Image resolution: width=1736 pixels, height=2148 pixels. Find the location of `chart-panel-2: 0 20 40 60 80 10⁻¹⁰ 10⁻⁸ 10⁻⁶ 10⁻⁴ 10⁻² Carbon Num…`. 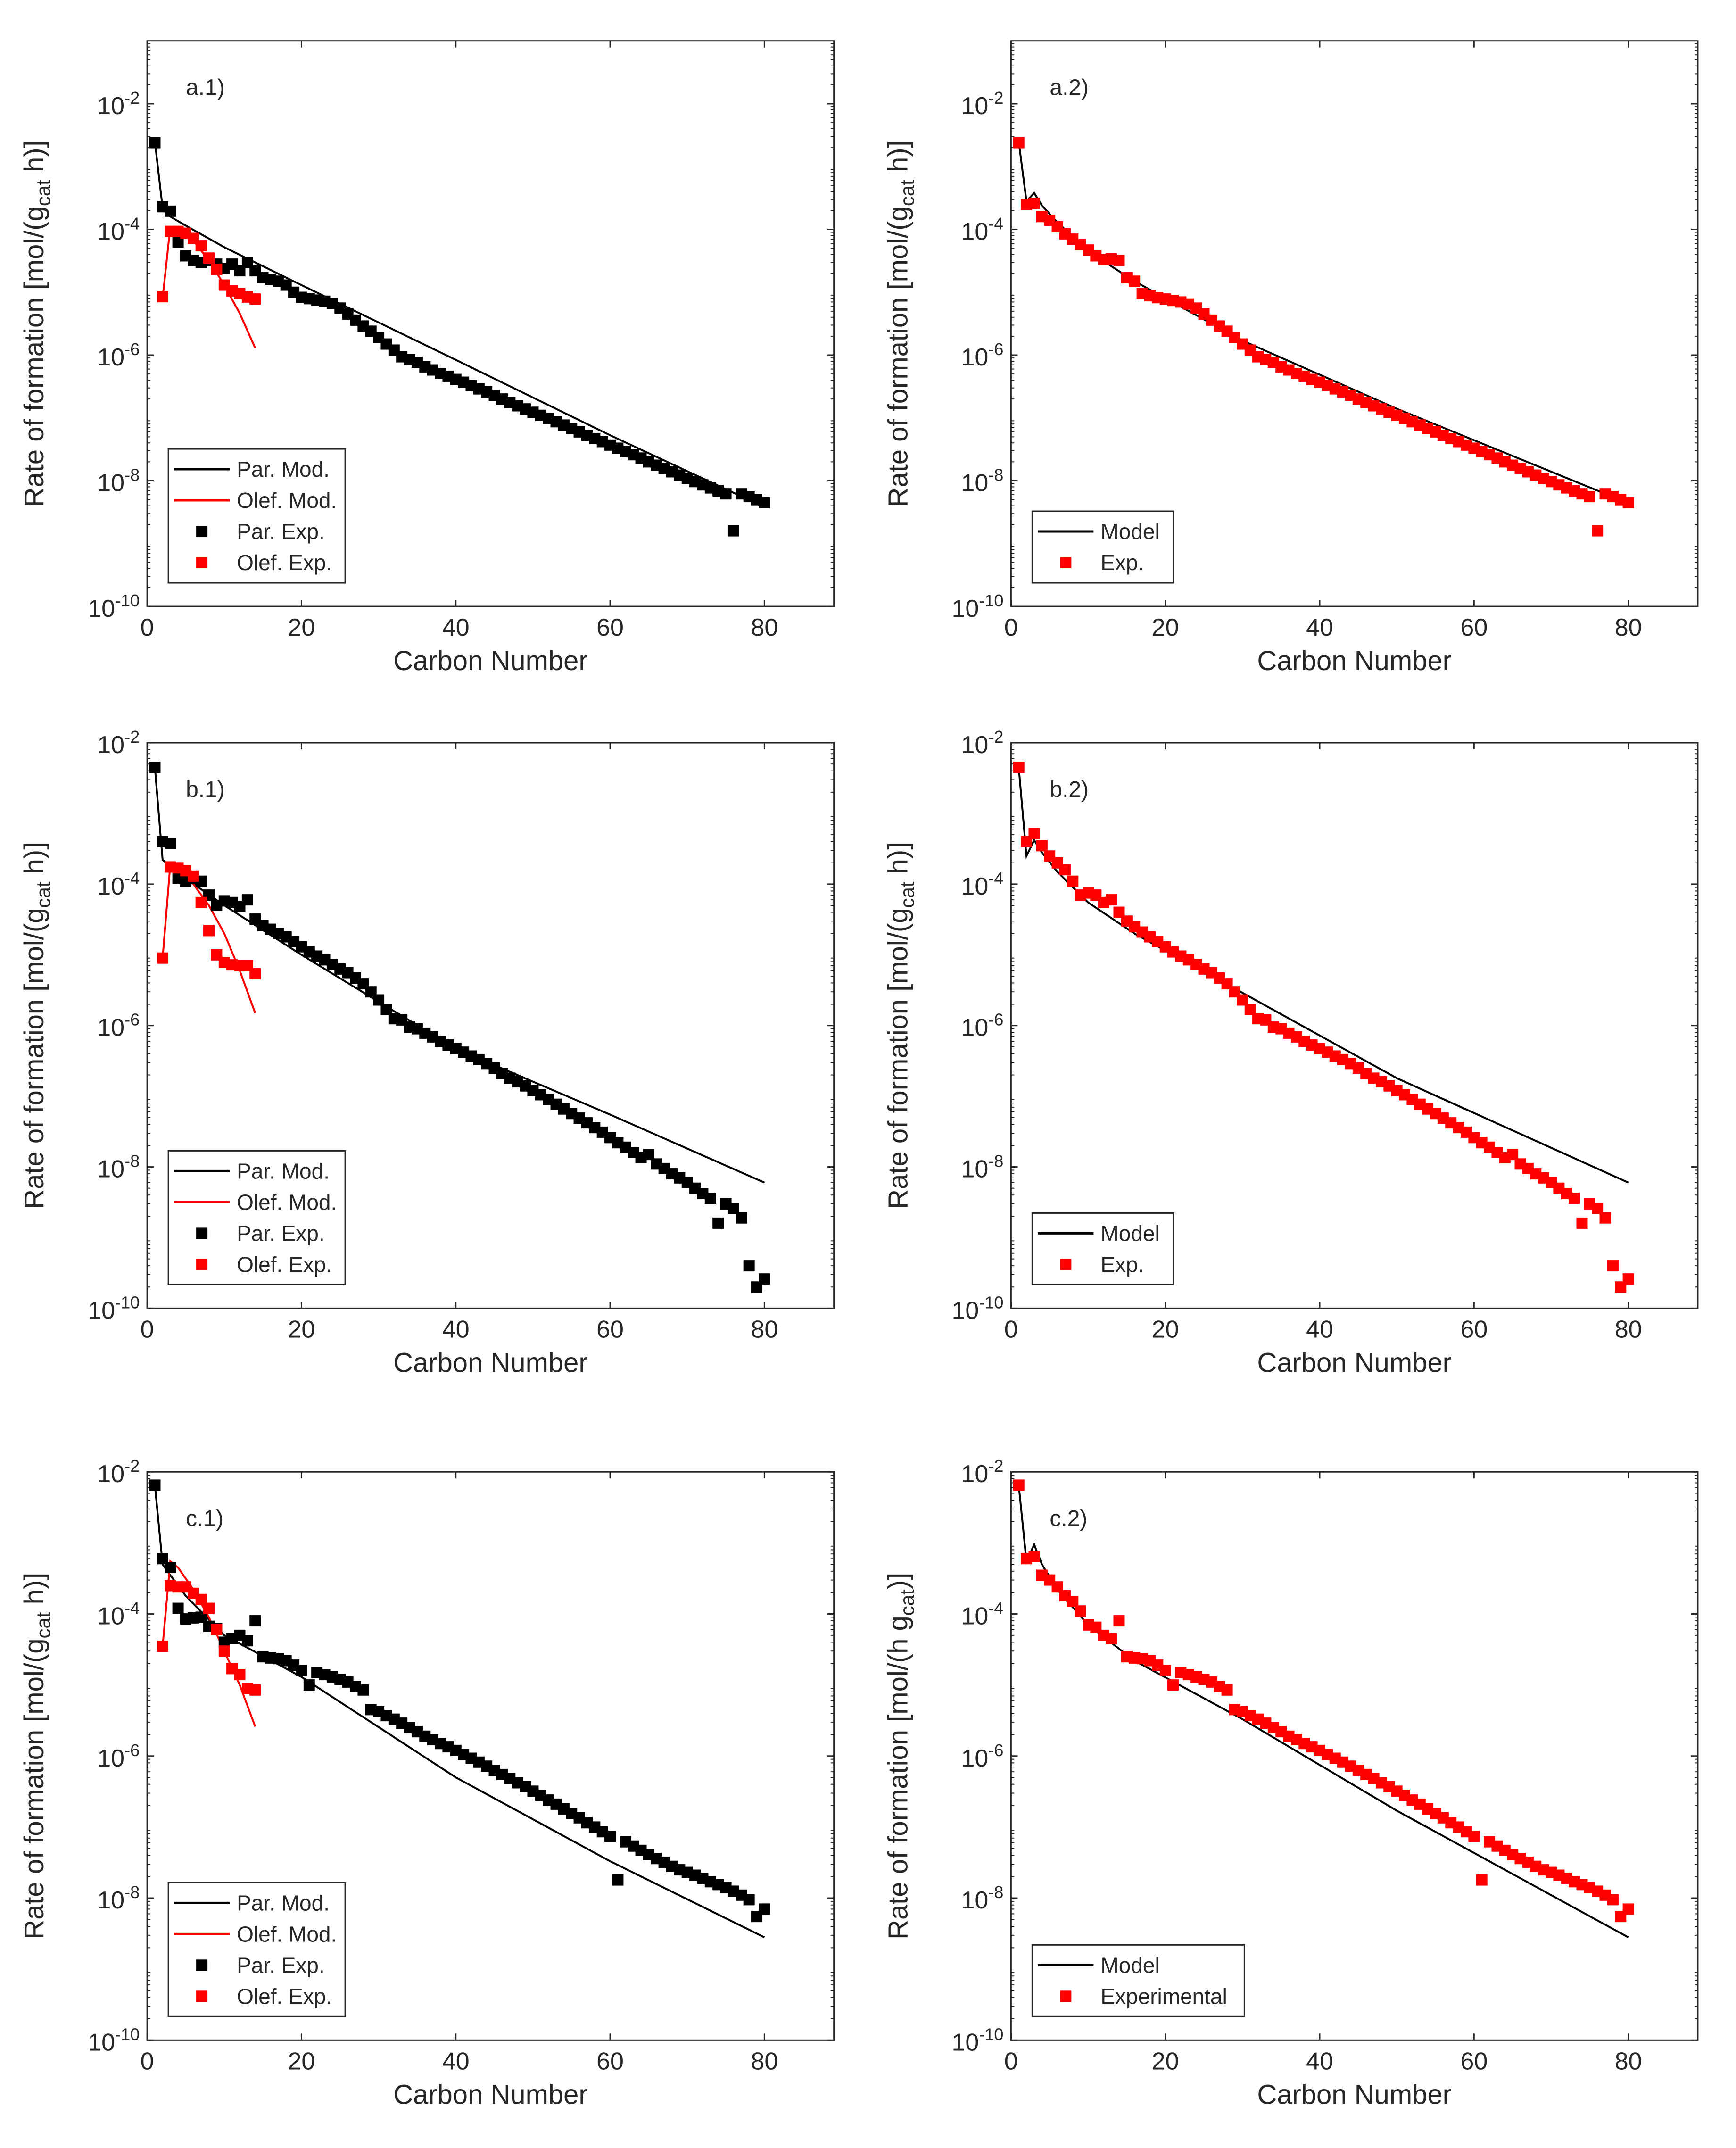

chart-panel-2: 0 20 40 60 80 10⁻¹⁰ 10⁻⁸ 10⁻⁶ 10⁻⁴ 10⁻² Carbon Num… is located at coordinates (1291, 358).